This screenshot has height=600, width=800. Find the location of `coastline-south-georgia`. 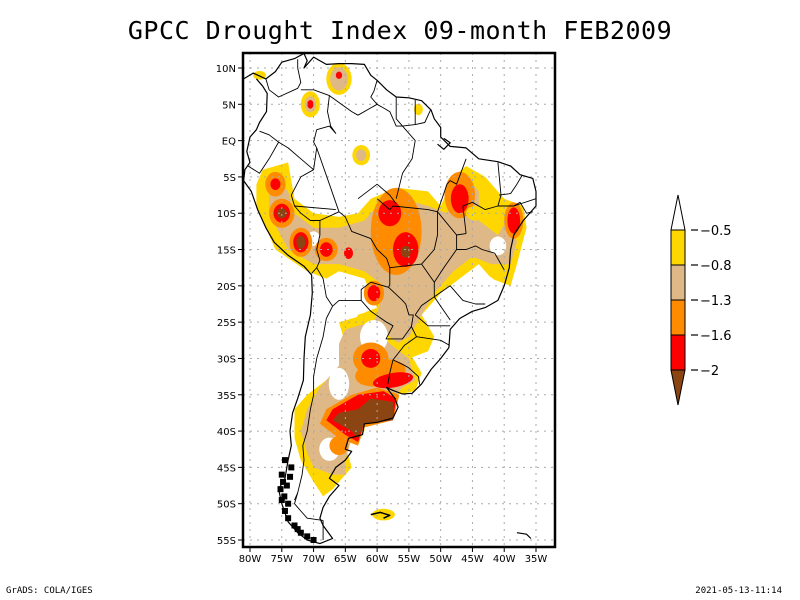

coastline-south-georgia is located at coordinates (524, 535).